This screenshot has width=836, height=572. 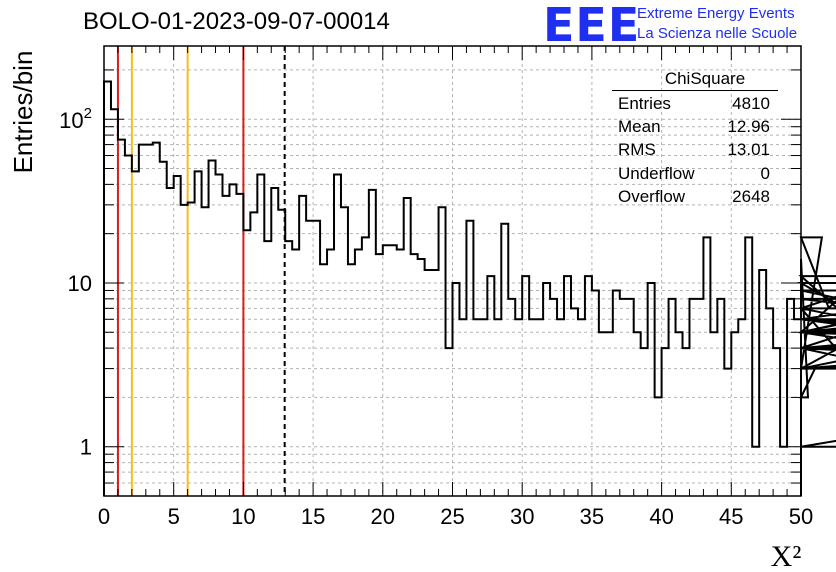 What do you see at coordinates (694, 103) in the screenshot?
I see `stats-row-entries: Entries 4810` at bounding box center [694, 103].